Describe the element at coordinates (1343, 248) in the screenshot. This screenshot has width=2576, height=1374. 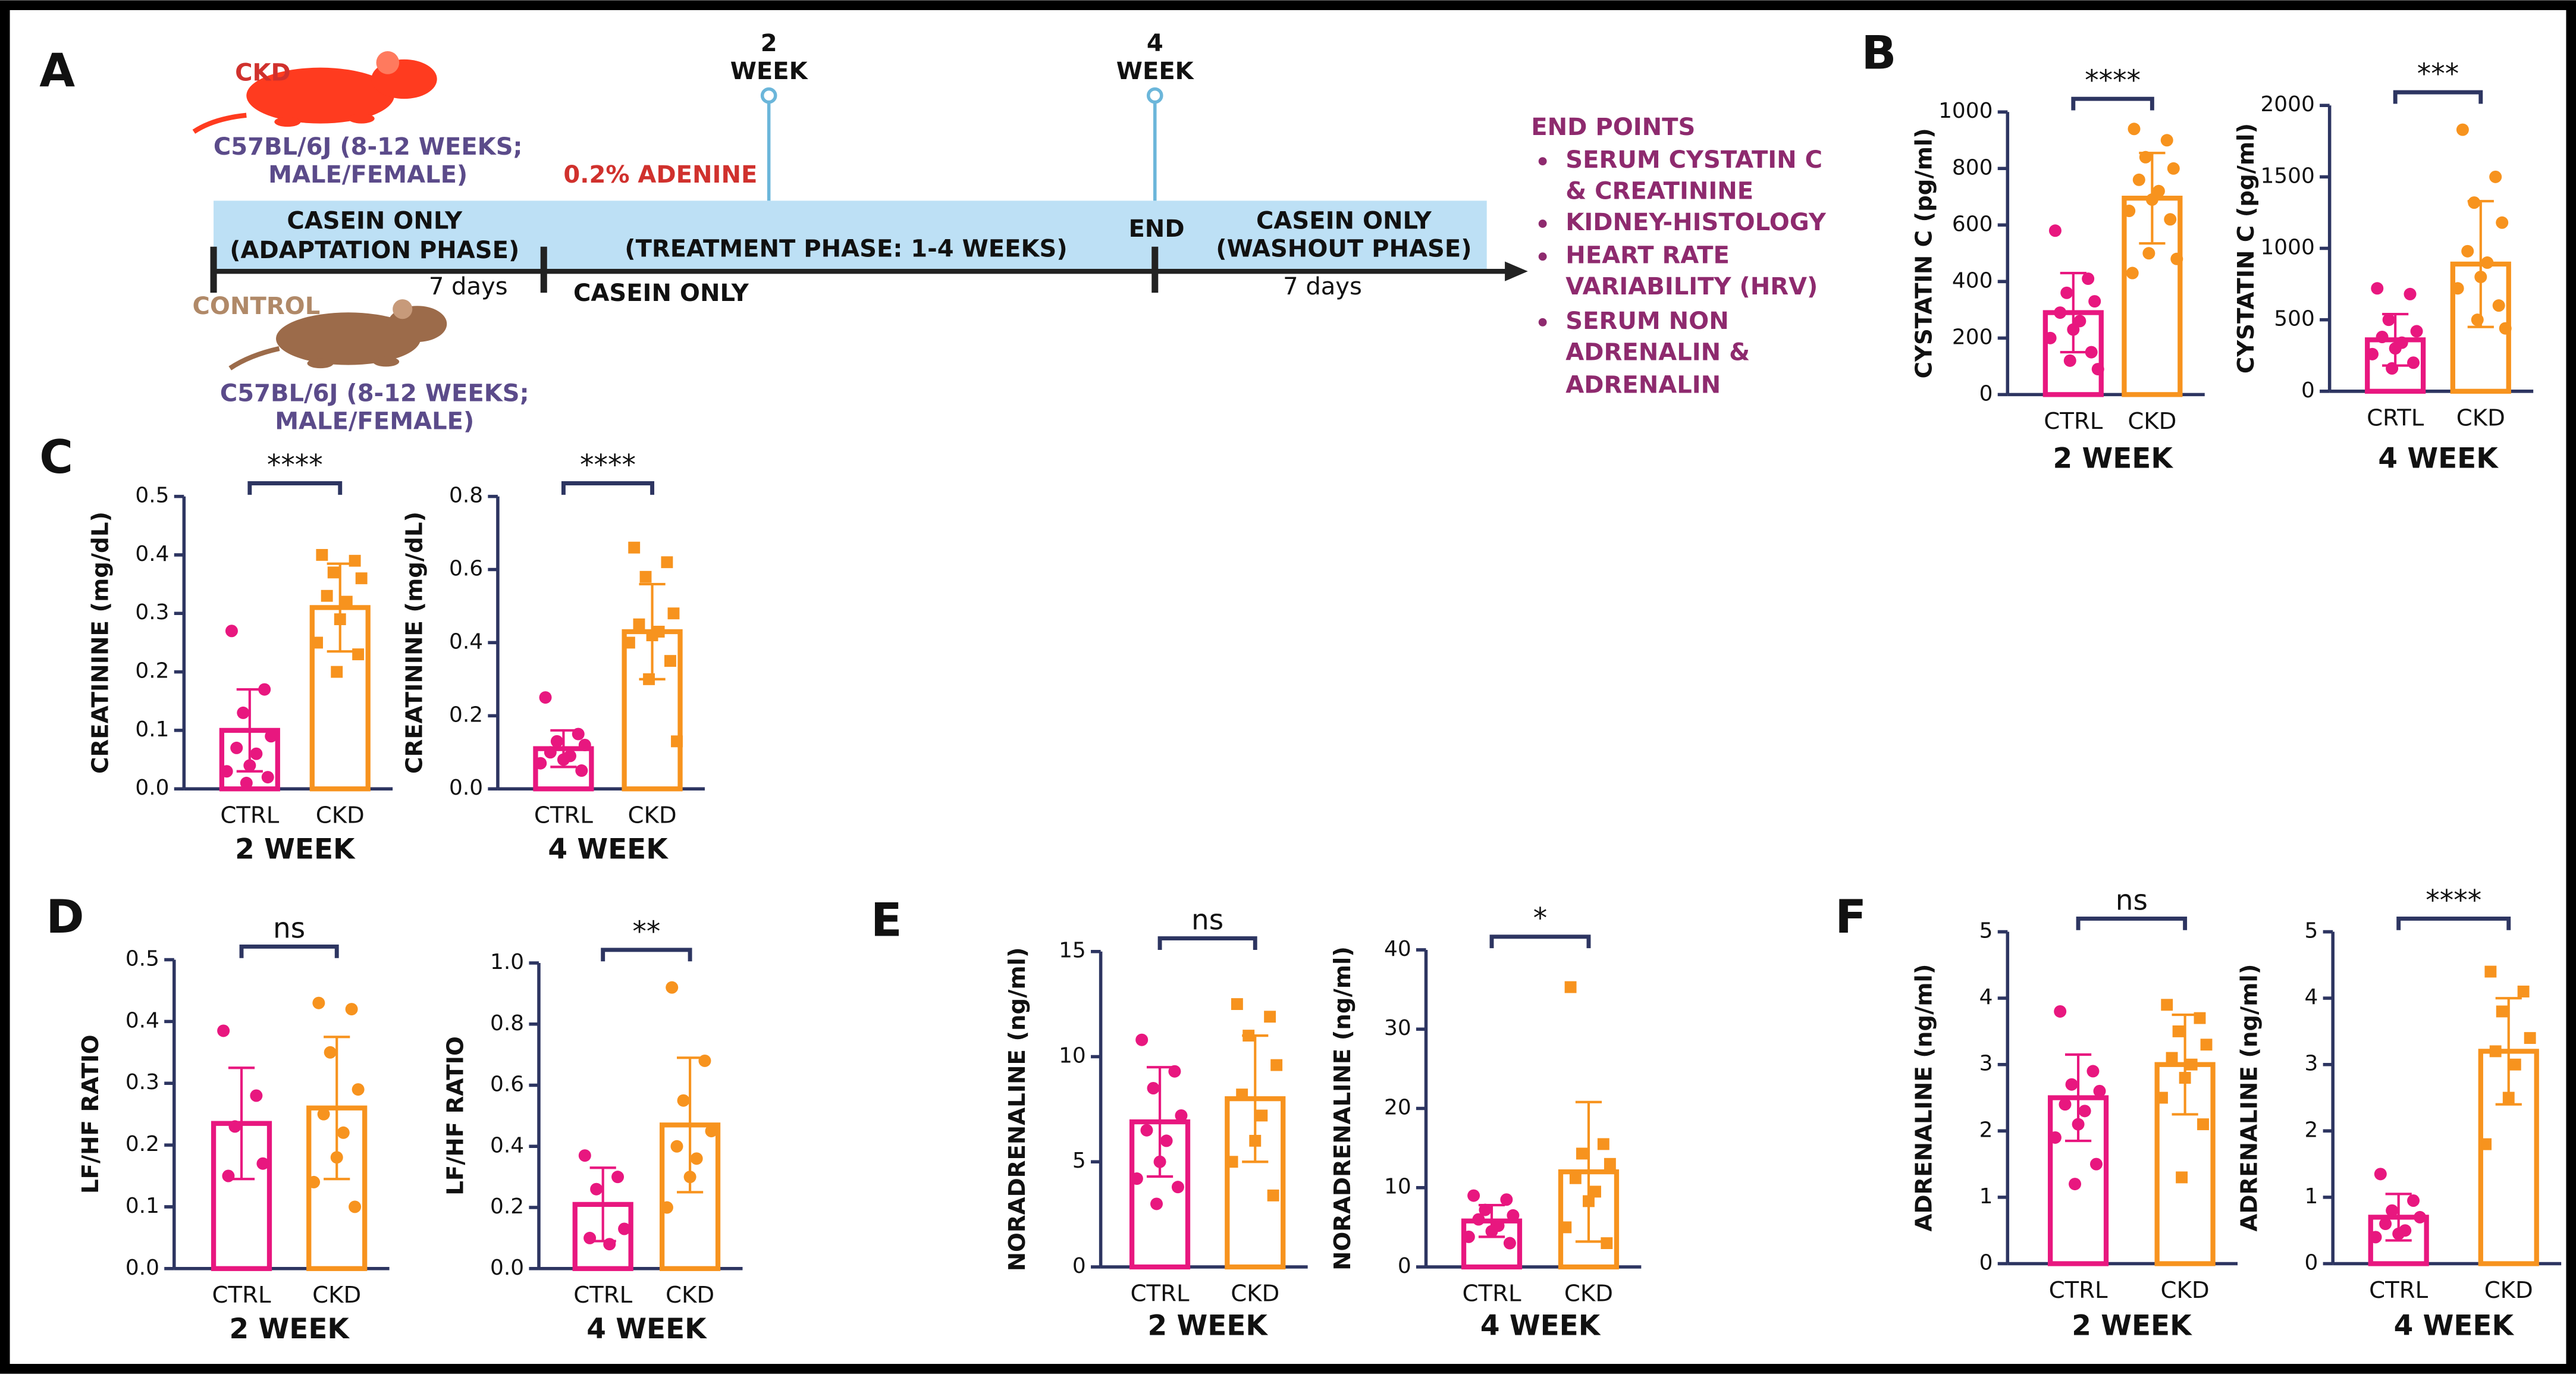
I see `phase-label: (WASHOUT PHASE)` at that location.